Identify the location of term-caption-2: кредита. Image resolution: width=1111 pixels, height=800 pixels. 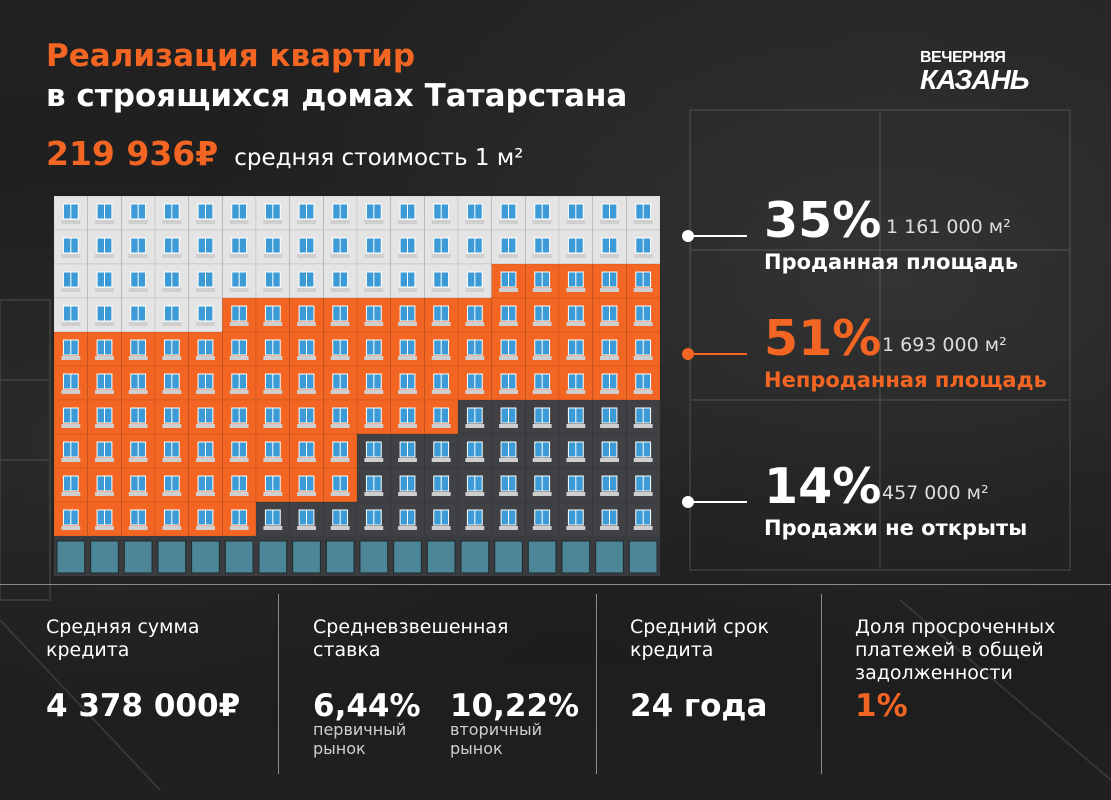
(672, 650).